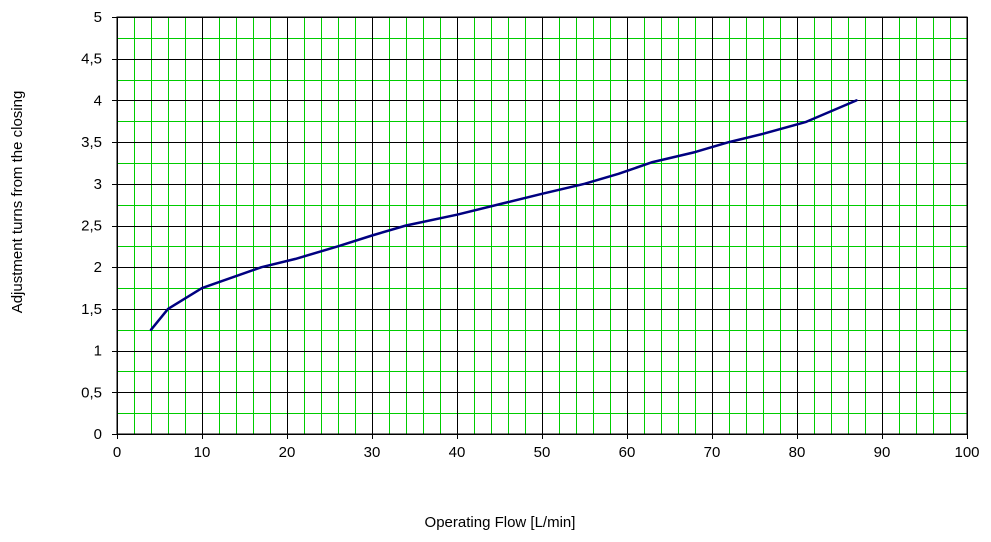 Image resolution: width=991 pixels, height=542 pixels. I want to click on x-tick-label: 70, so click(712, 452).